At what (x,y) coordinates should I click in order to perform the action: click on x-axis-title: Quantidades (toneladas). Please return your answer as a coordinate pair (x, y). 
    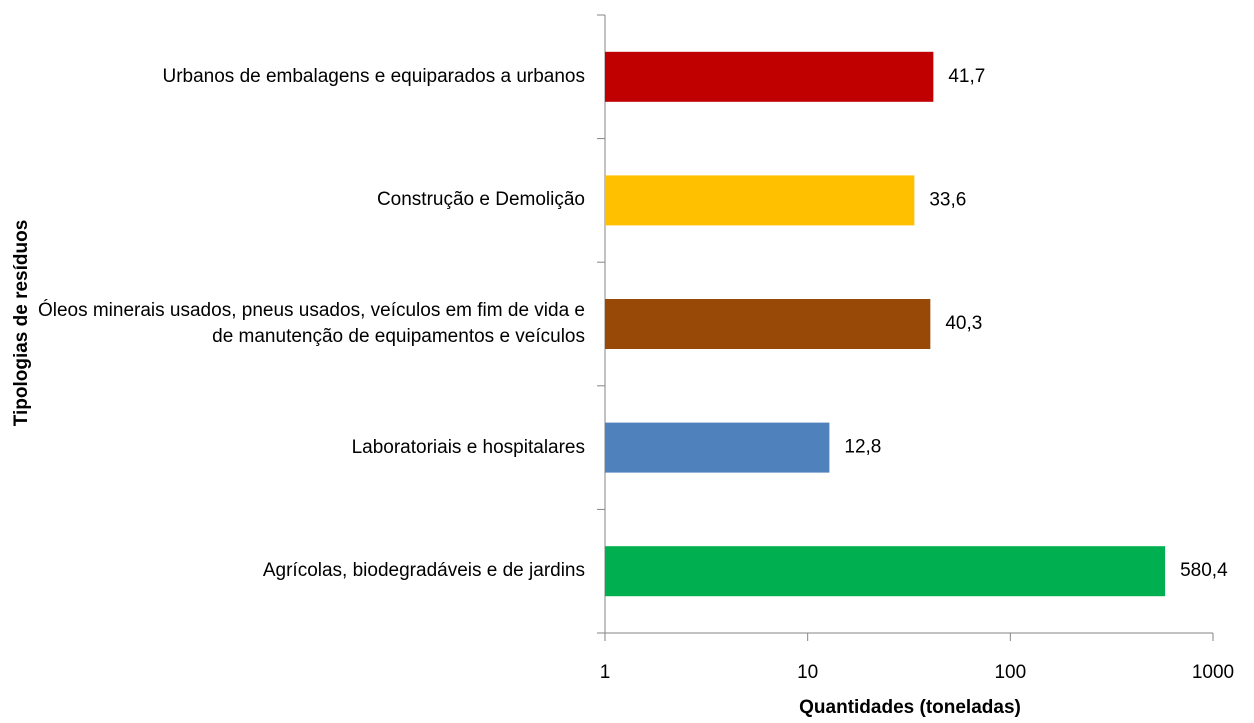
    Looking at the image, I should click on (910, 707).